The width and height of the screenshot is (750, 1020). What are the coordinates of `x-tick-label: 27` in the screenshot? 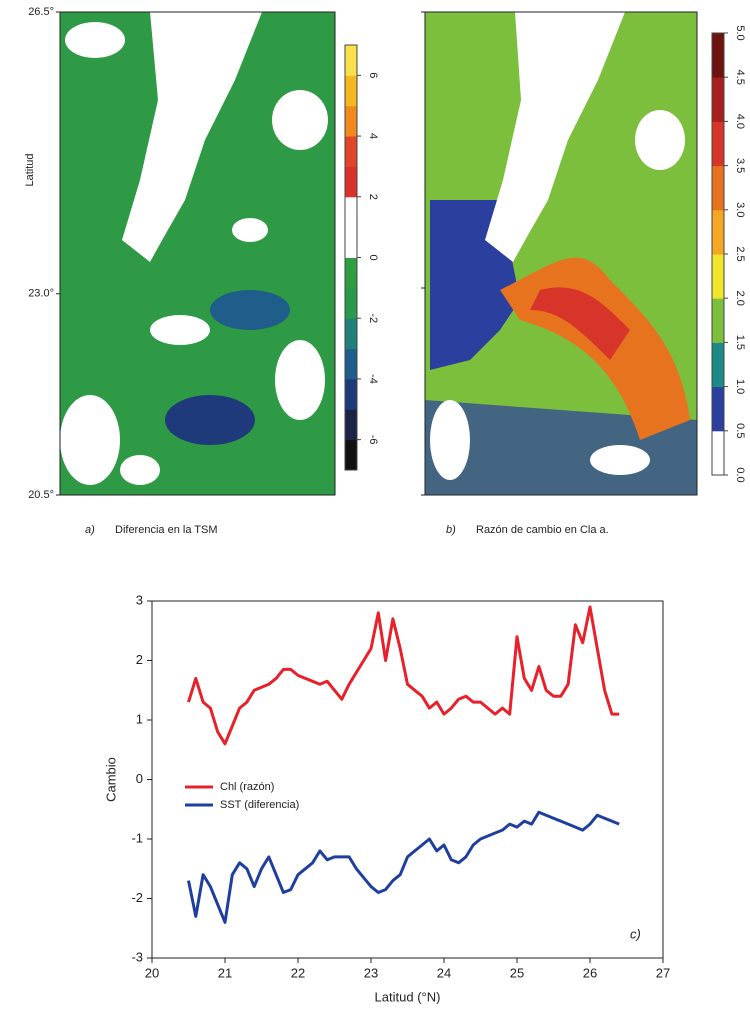 It's located at (663, 972).